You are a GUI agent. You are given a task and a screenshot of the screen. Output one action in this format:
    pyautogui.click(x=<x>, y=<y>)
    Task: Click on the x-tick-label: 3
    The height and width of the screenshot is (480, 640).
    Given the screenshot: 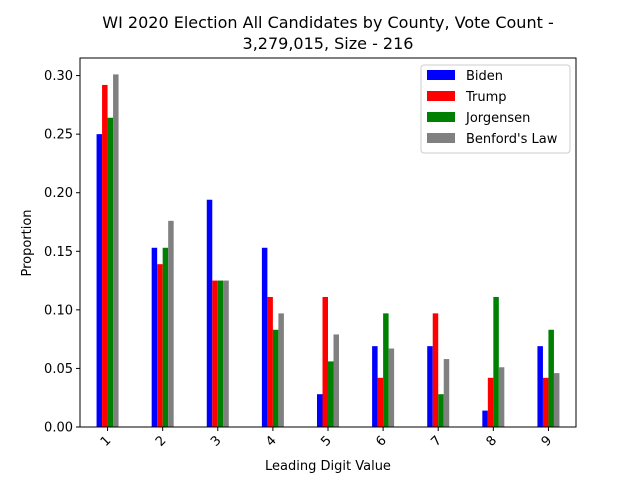 What is the action you would take?
    pyautogui.click(x=216, y=441)
    